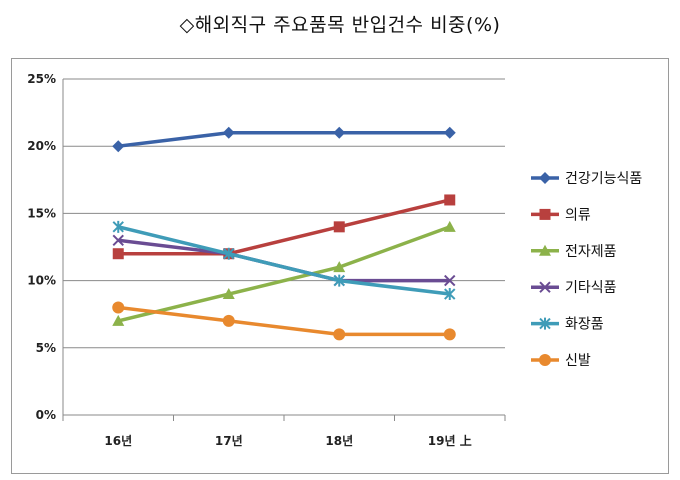  Describe the element at coordinates (578, 215) in the screenshot. I see `legend-label: 의류` at that location.